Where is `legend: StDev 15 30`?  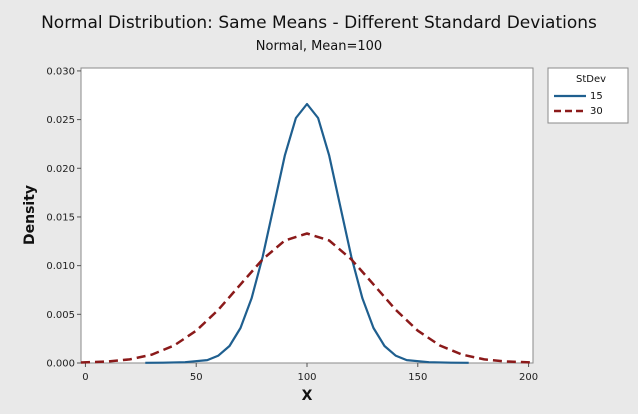
legend: StDev 15 30 is located at coordinates (588, 95).